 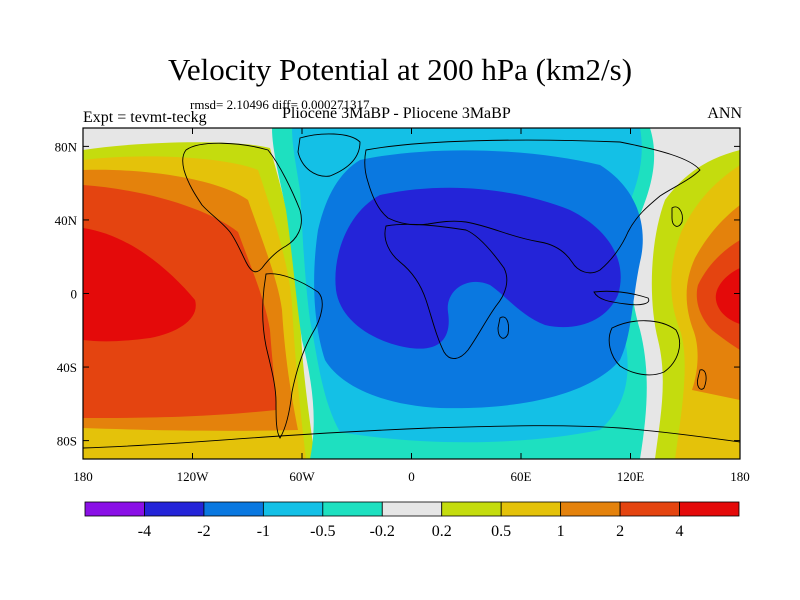 I want to click on y-tick-label: 40N, so click(x=66, y=220).